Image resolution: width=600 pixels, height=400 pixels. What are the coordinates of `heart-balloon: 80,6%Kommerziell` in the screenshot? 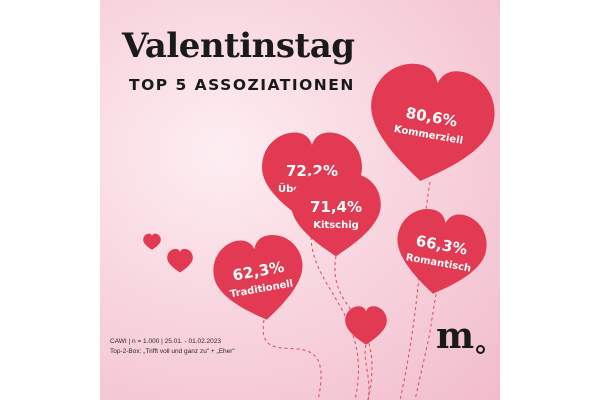 It's located at (433, 122).